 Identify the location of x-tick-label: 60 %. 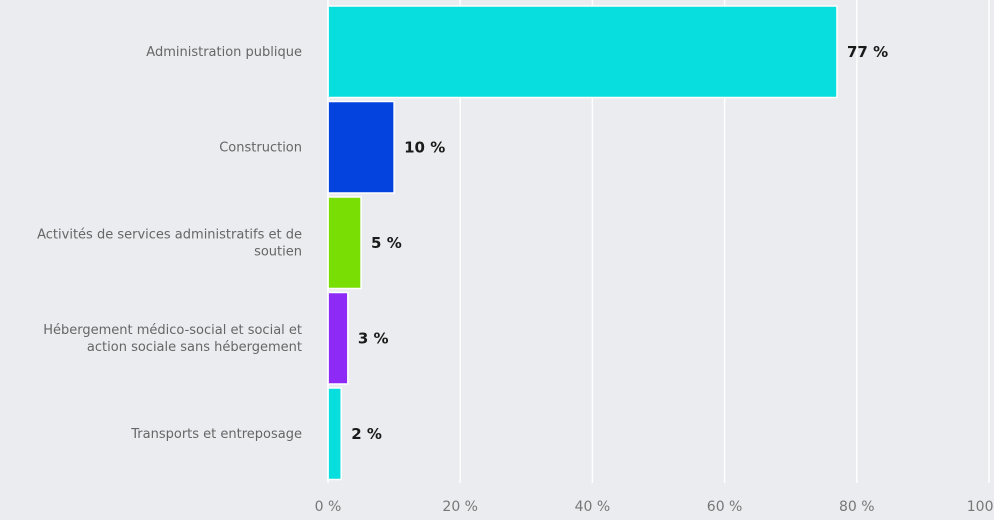
(725, 507).